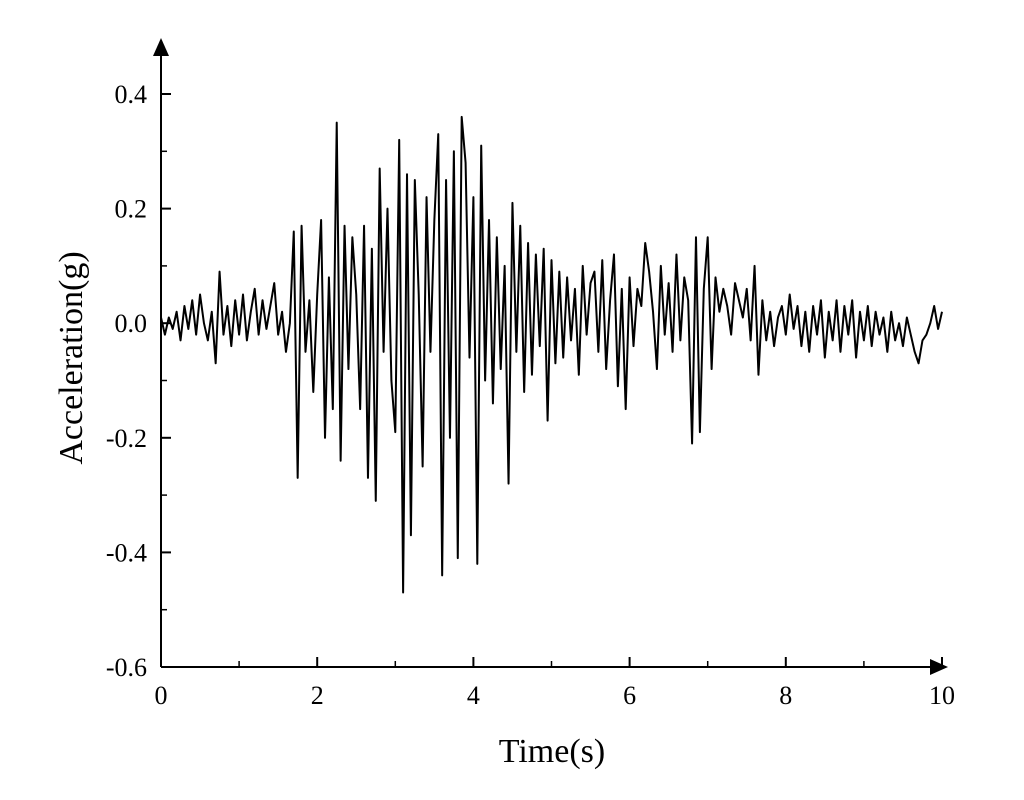 The height and width of the screenshot is (800, 1024). I want to click on x-tick-label: 8, so click(785, 695).